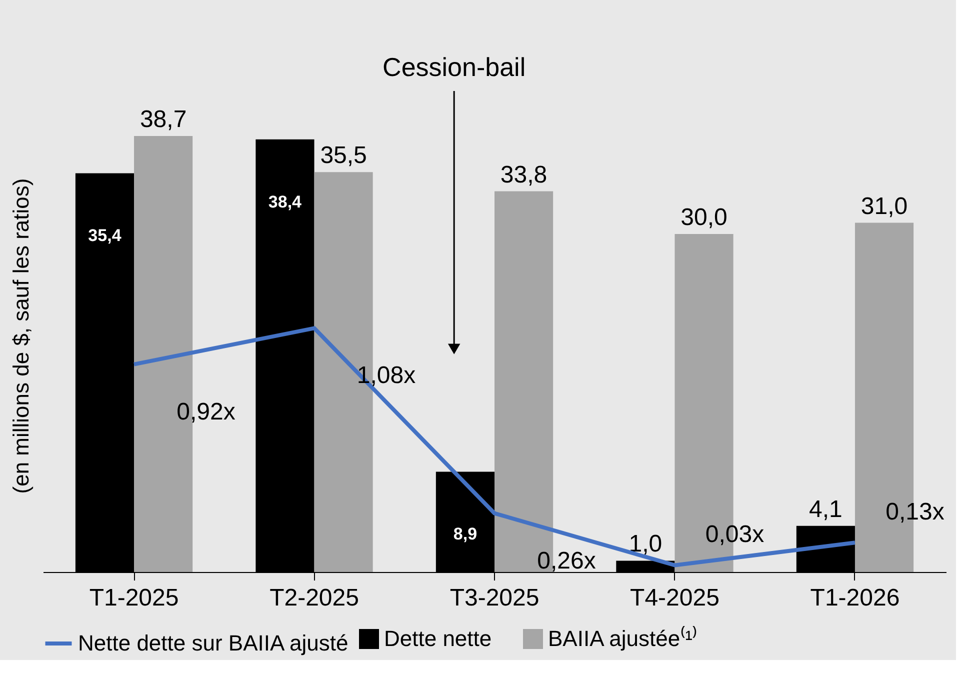 This screenshot has height=680, width=976. I want to click on legend-label: Nette dette sur BAIIA ajusté, so click(213, 643).